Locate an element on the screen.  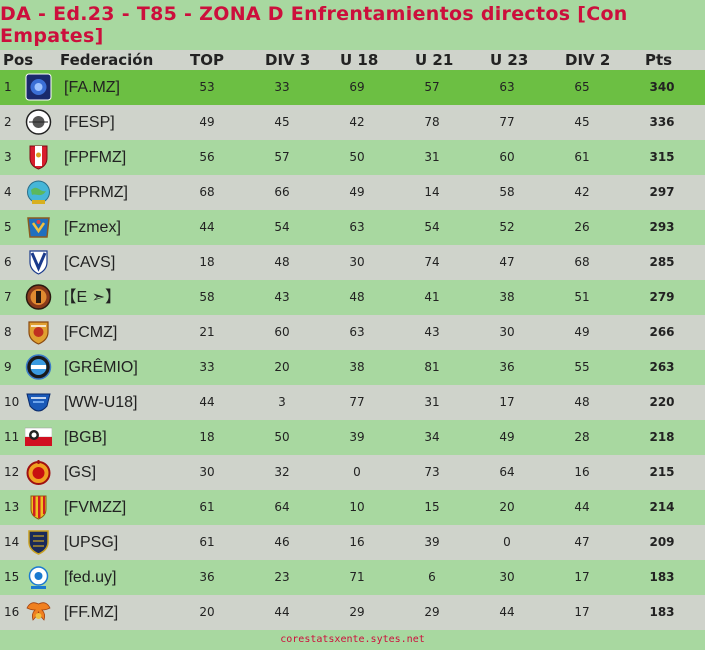
cell-top: 68 is located at coordinates (207, 192).